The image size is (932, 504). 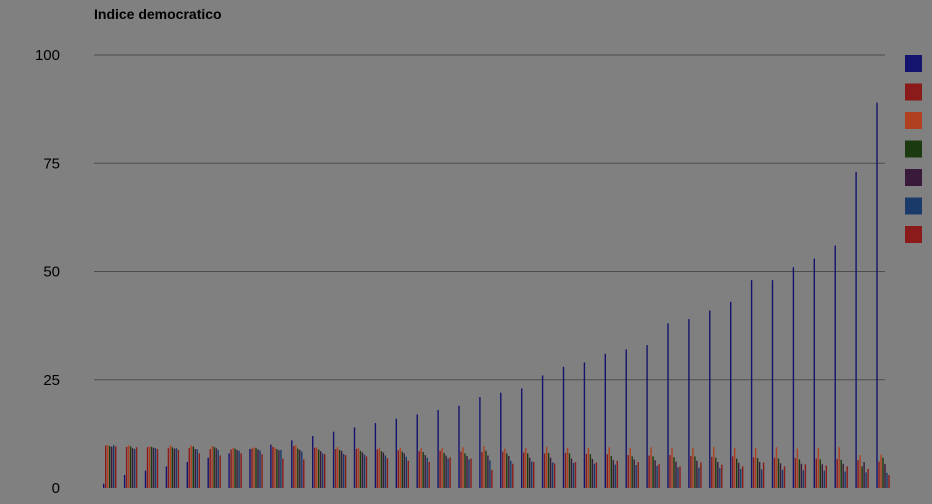 What do you see at coordinates (51, 380) in the screenshot?
I see `y-tick-label: 25` at bounding box center [51, 380].